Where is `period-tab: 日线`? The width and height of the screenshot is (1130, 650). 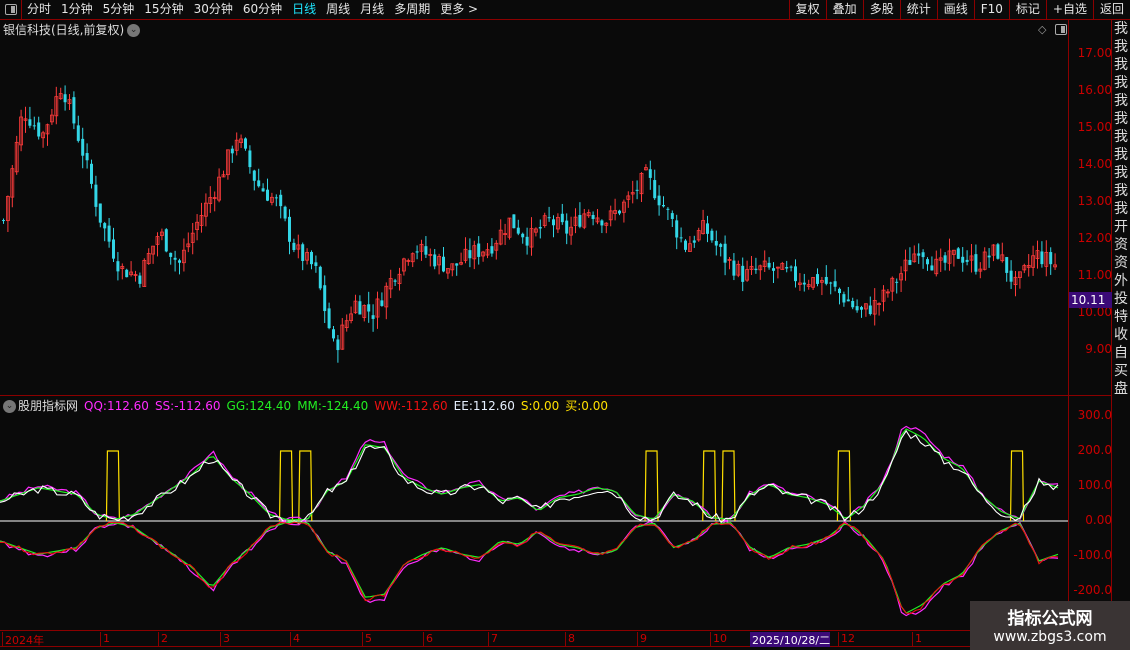
period-tab: 日线 is located at coordinates (304, 9).